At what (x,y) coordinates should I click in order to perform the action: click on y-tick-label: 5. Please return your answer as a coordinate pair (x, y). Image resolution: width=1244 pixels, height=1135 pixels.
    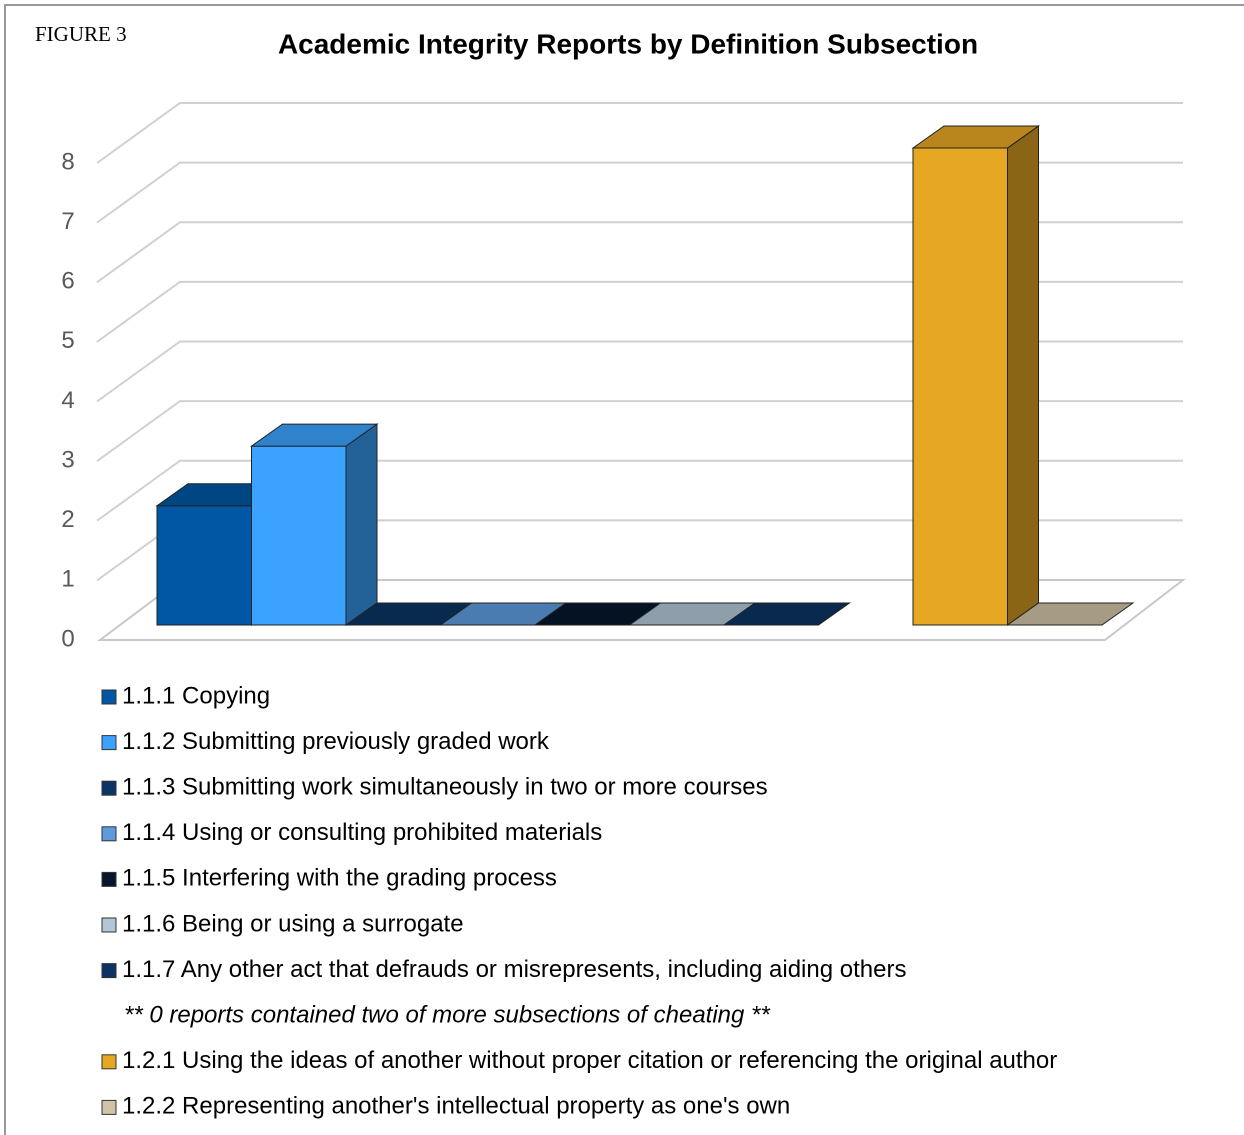
    Looking at the image, I should click on (67, 340).